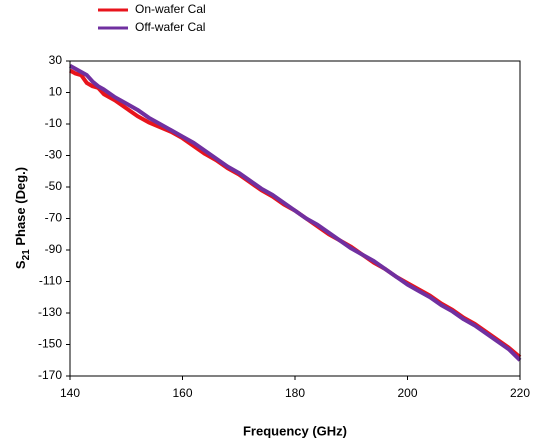  I want to click on y-axis-label: S21 Phase (Deg.), so click(22, 218).